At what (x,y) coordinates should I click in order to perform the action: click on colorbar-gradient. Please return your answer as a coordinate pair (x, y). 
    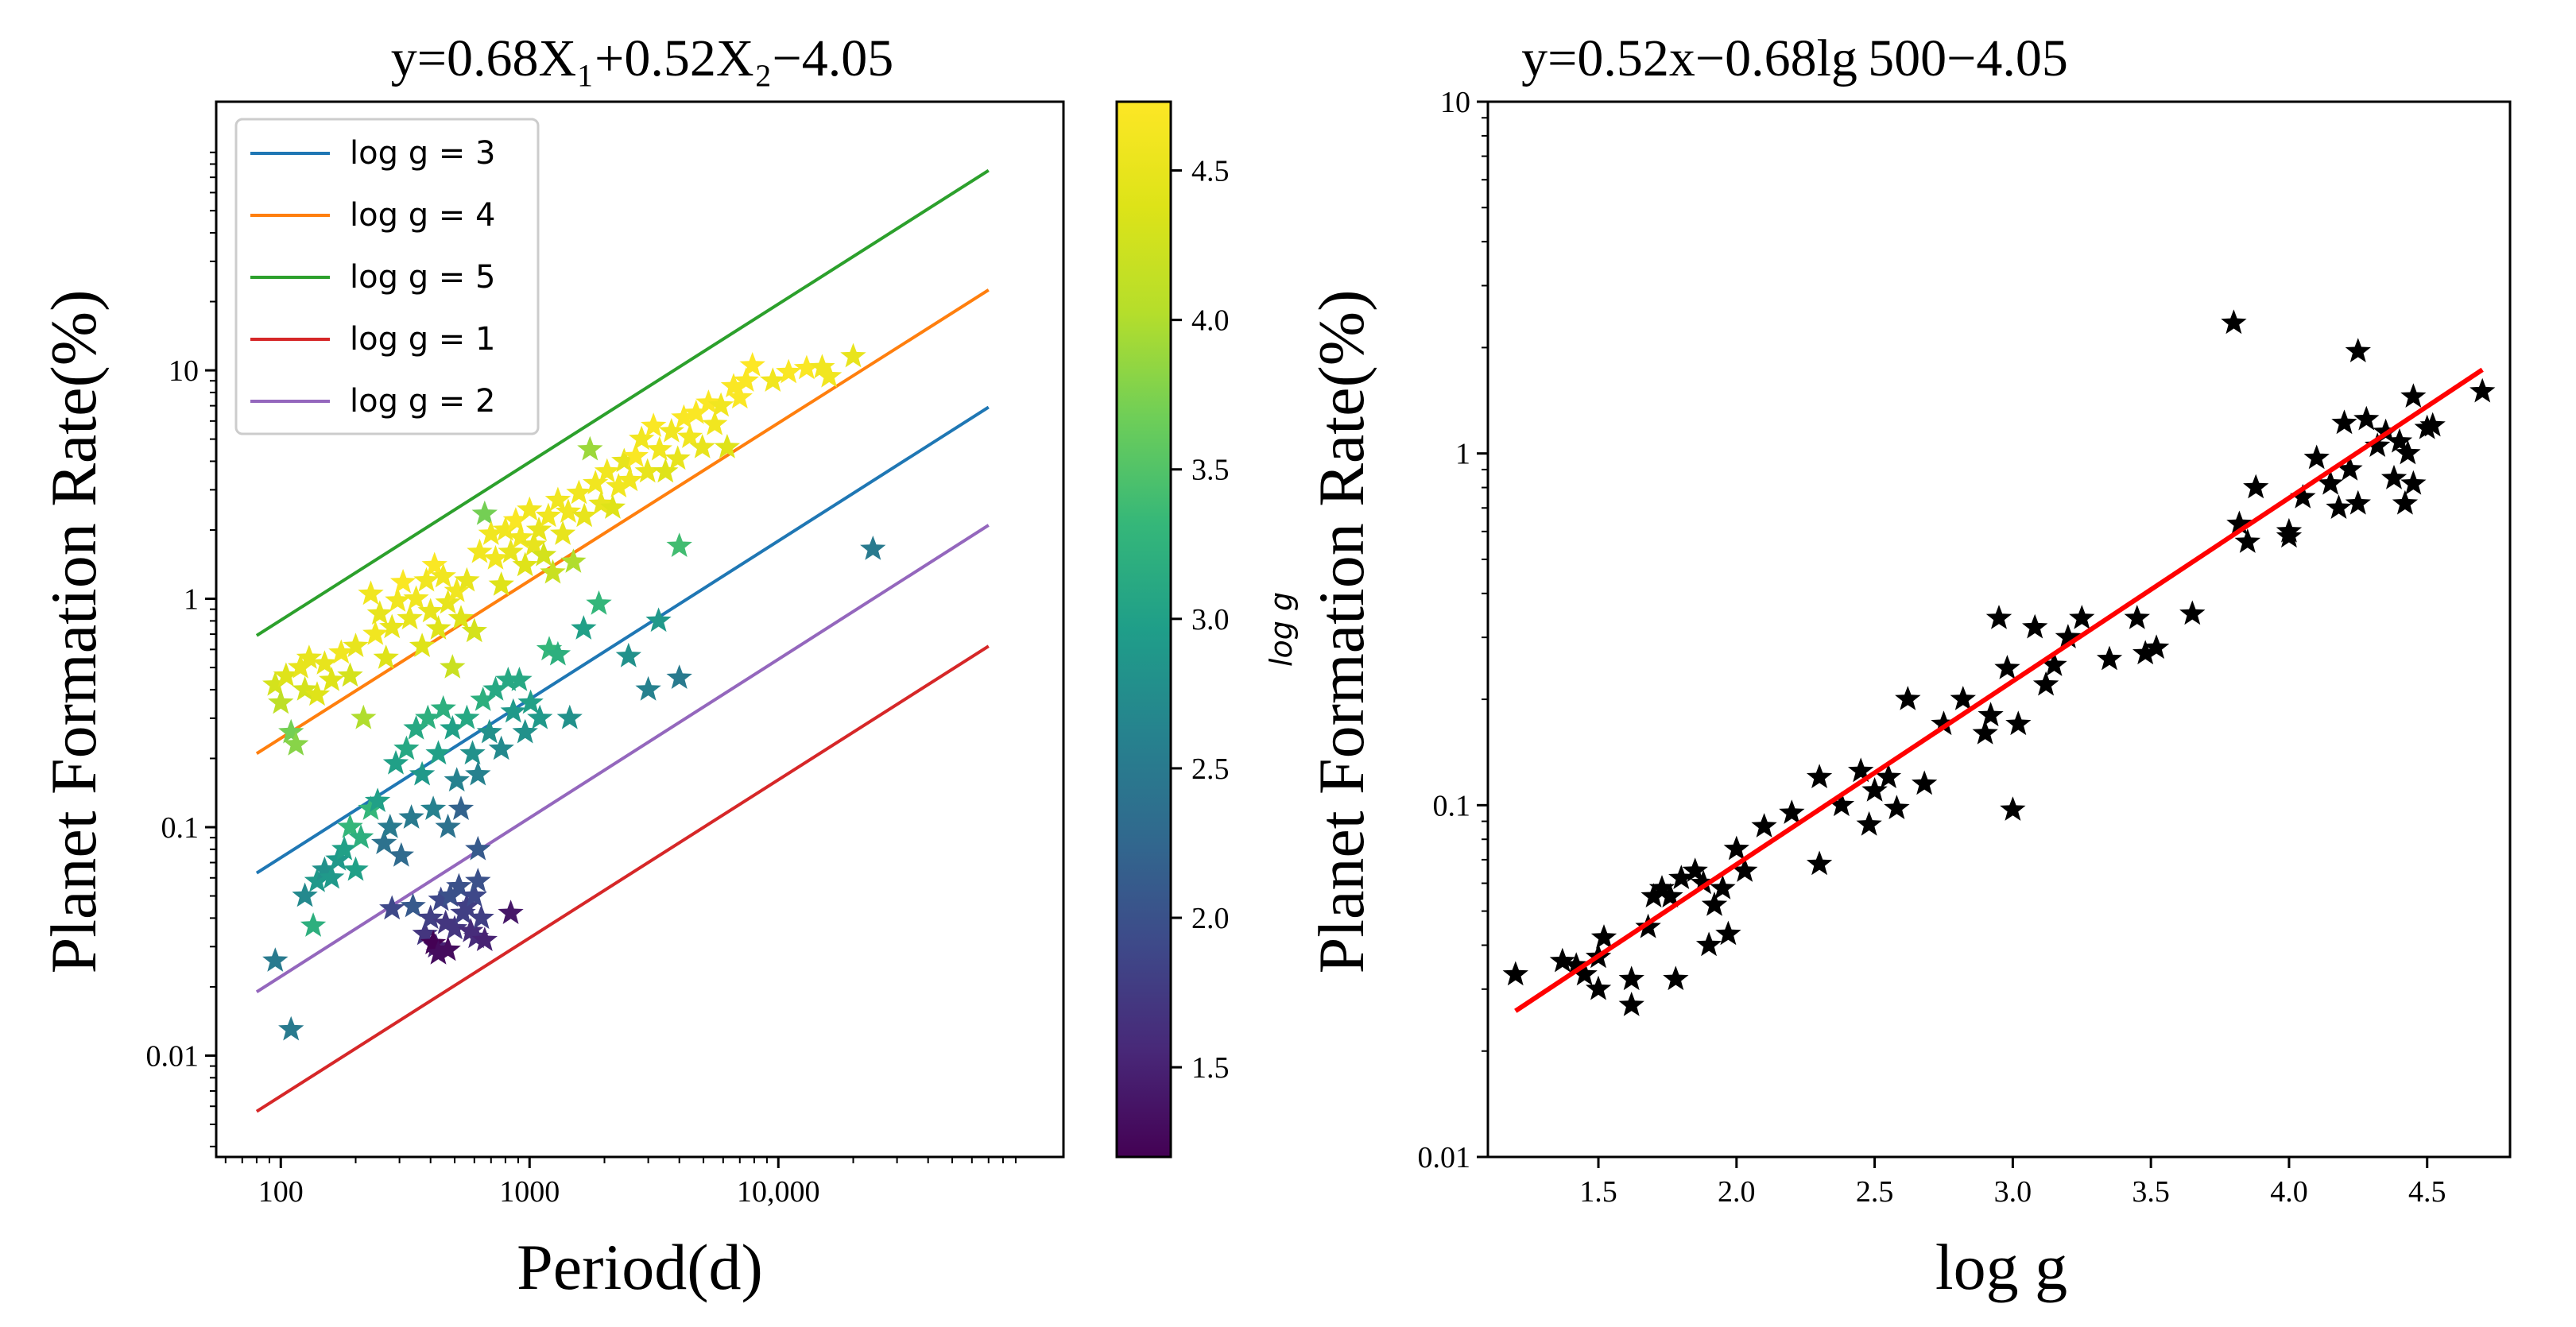
    Looking at the image, I should click on (1144, 629).